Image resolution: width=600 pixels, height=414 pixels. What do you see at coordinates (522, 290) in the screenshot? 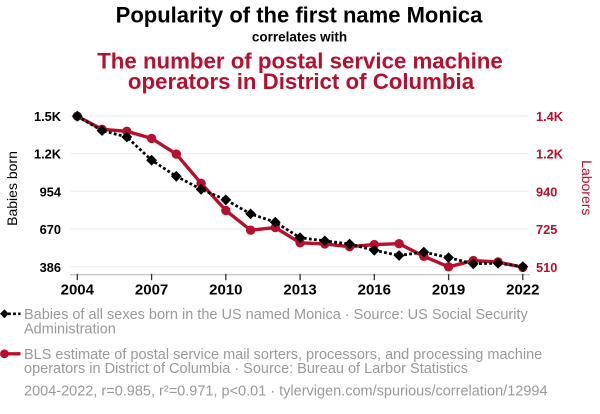
I see `svg-text: 2022` at bounding box center [522, 290].